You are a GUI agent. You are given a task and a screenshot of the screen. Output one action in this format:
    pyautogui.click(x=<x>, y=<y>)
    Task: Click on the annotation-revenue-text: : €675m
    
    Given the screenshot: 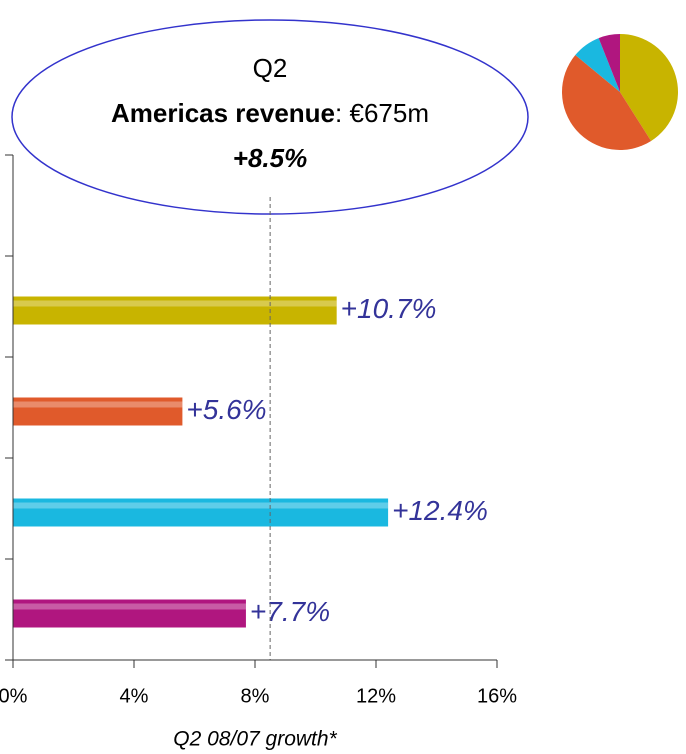 What is the action you would take?
    pyautogui.click(x=382, y=113)
    